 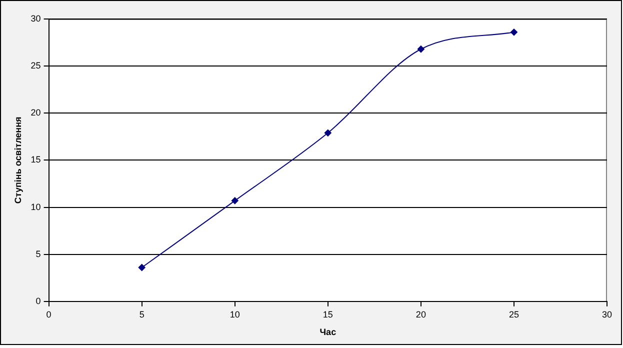 What do you see at coordinates (35, 113) in the screenshot?
I see `y-tick-label: 20` at bounding box center [35, 113].